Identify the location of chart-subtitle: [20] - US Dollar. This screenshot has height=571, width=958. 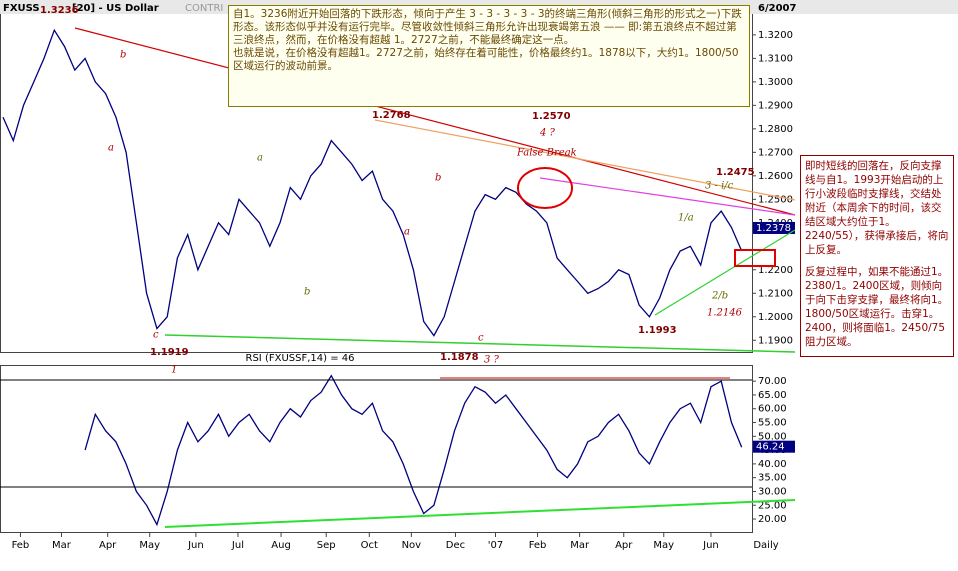
(115, 8).